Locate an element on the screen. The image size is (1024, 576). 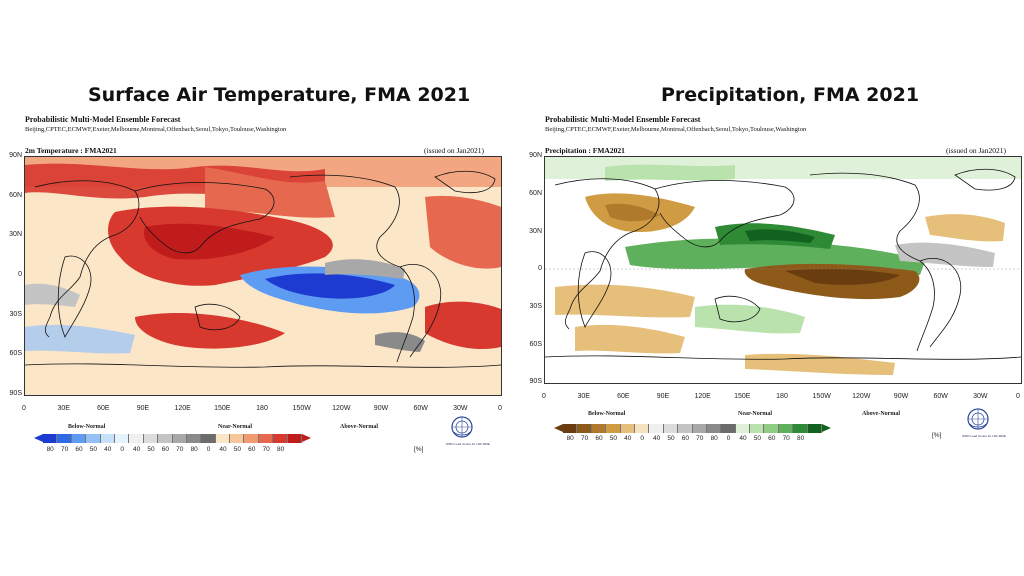
left-lat-label: 0 is located at coordinates (20, 274).